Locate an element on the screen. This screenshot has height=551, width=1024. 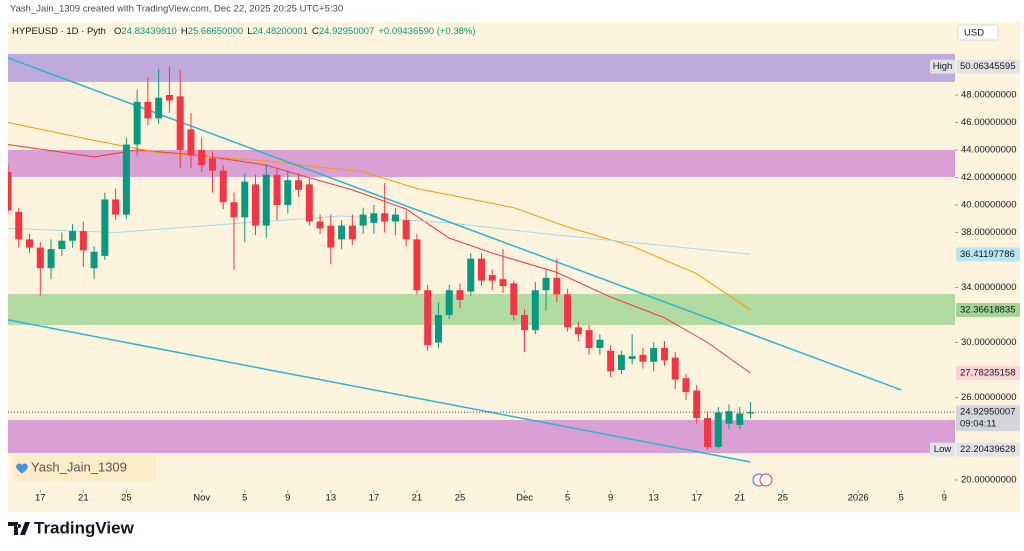
legend-value: 24.83439810 is located at coordinates (148, 31).